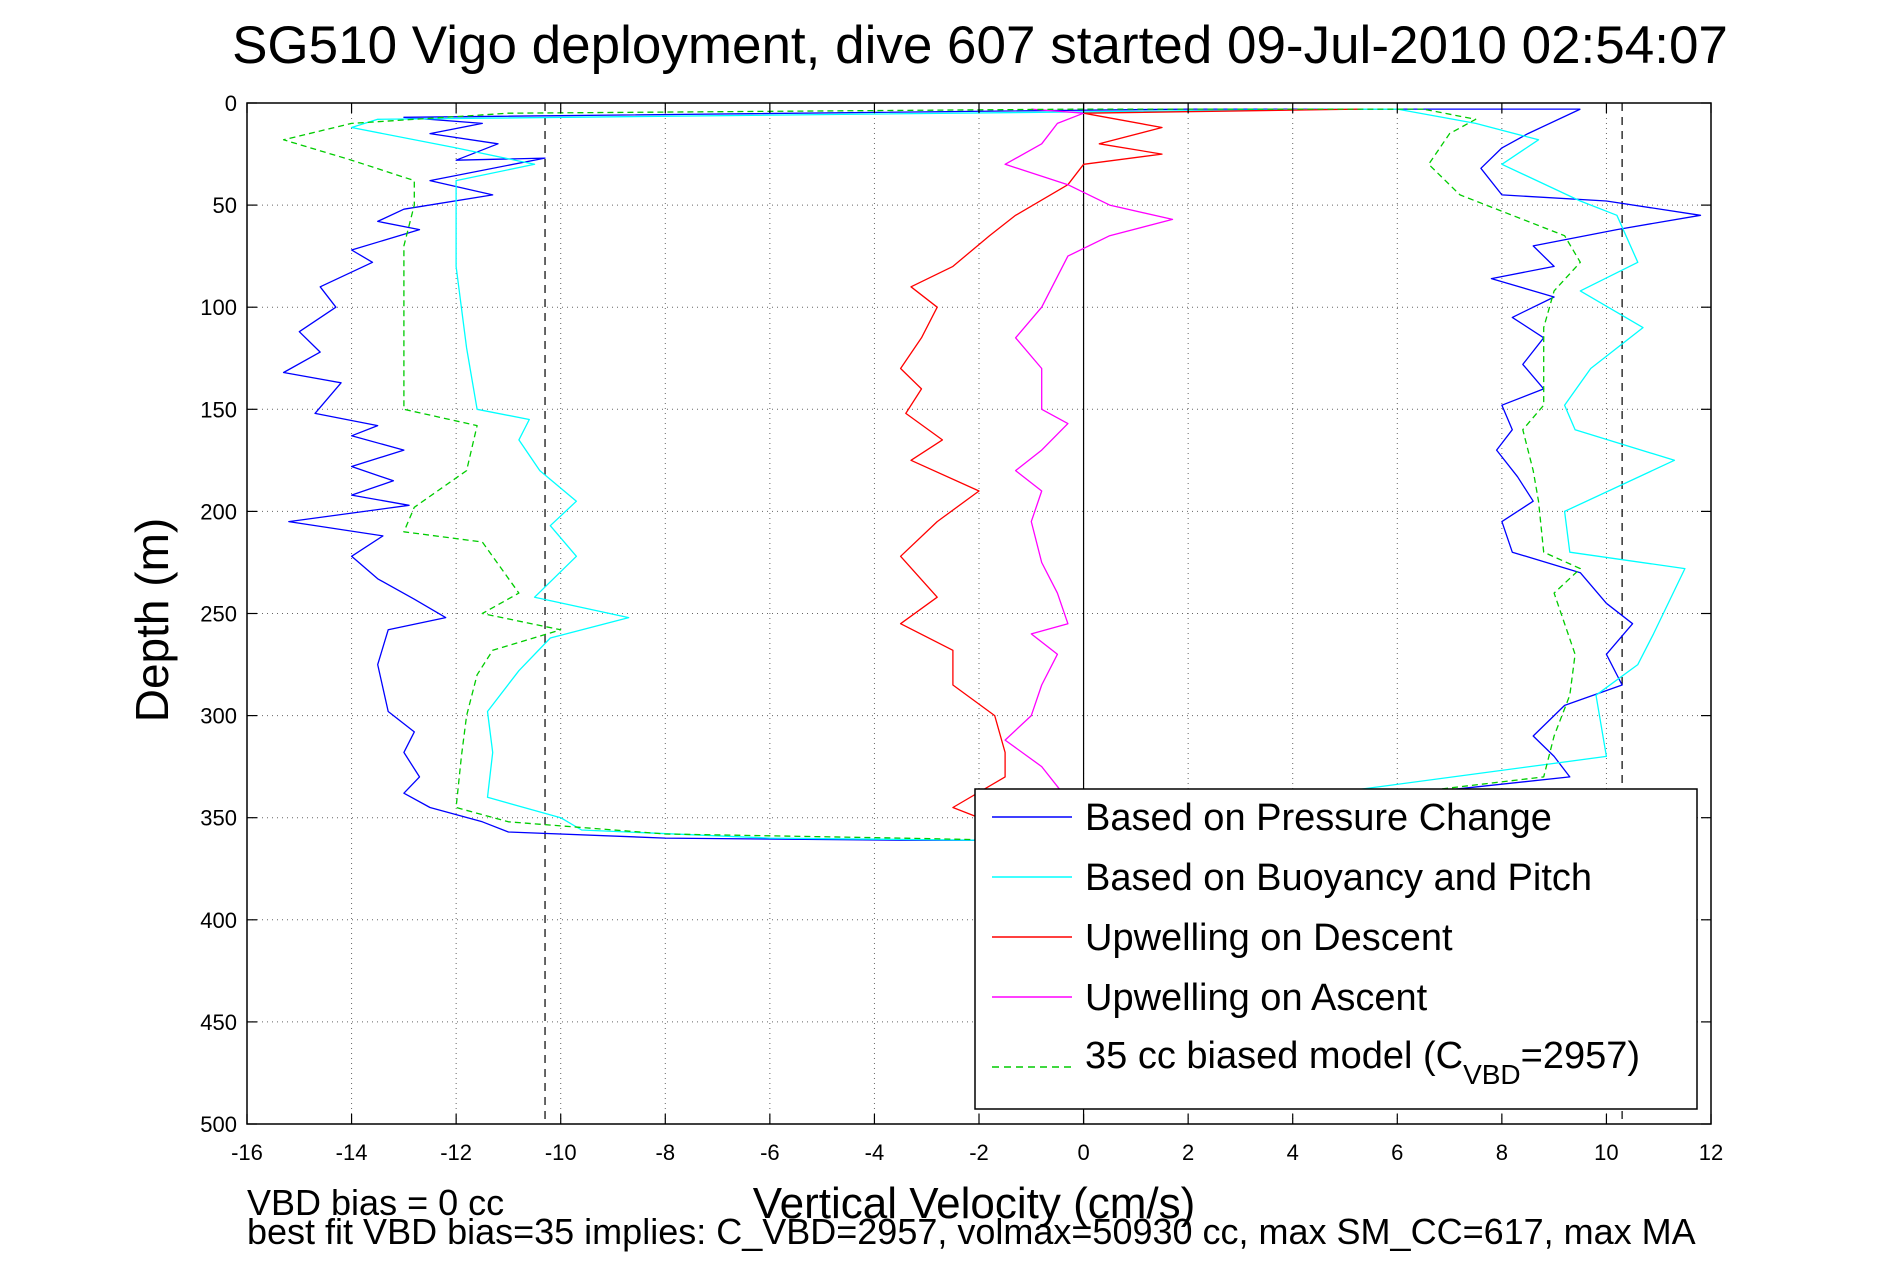 This screenshot has height=1262, width=1891. I want to click on x-tick-label: -4, so click(875, 1152).